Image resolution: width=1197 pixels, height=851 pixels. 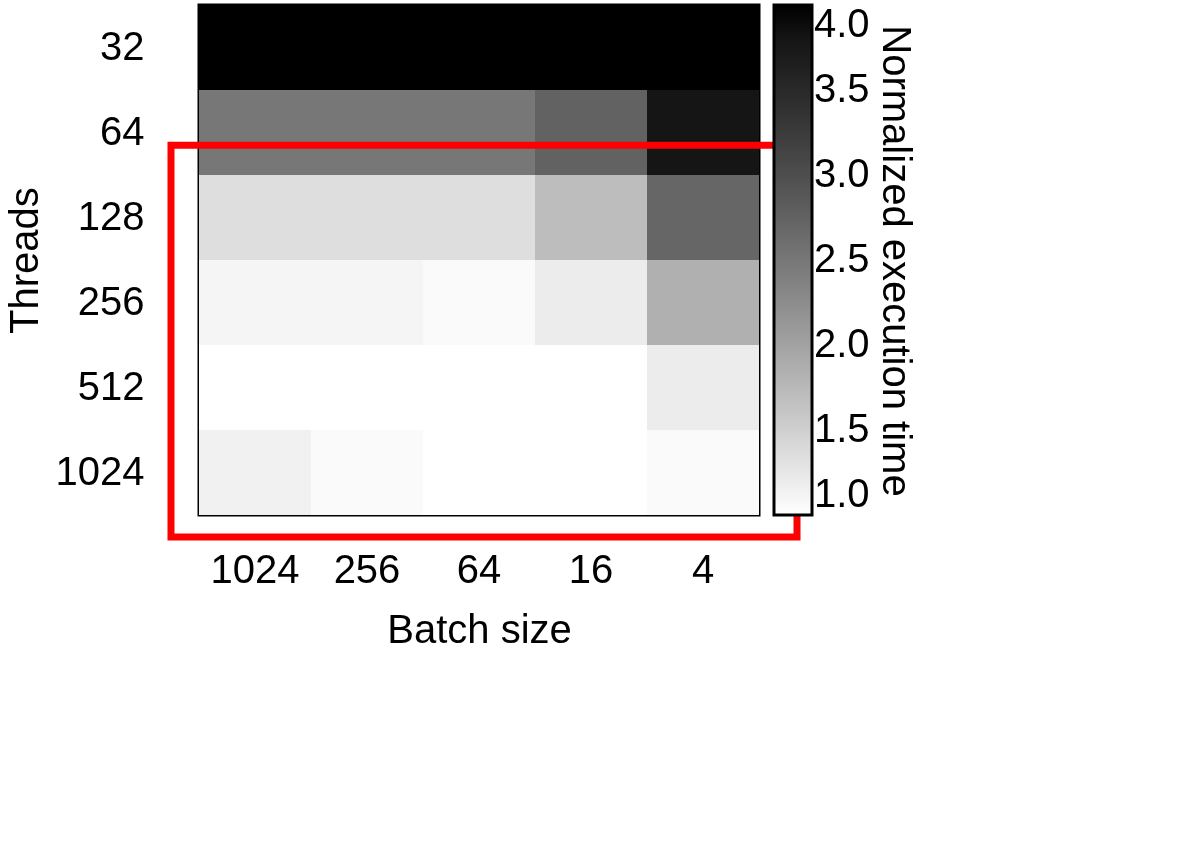 I want to click on y-tick-label: 512, so click(x=111, y=385).